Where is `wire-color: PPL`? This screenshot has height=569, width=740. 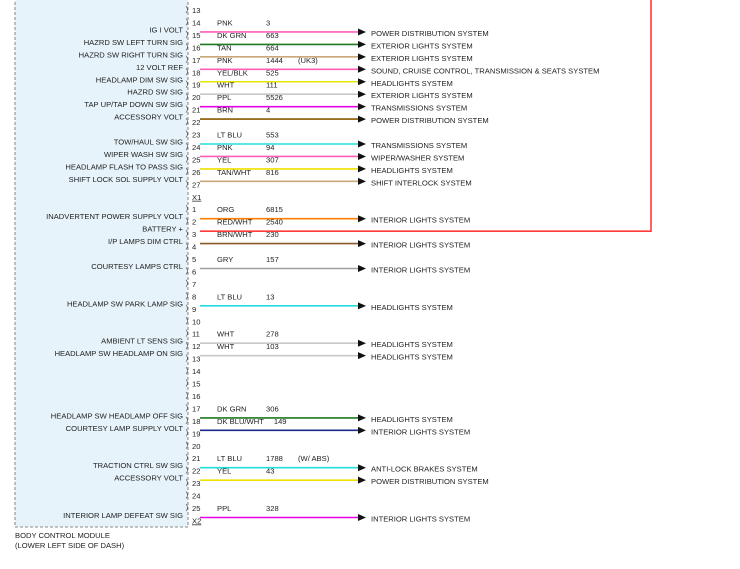 wire-color: PPL is located at coordinates (224, 508).